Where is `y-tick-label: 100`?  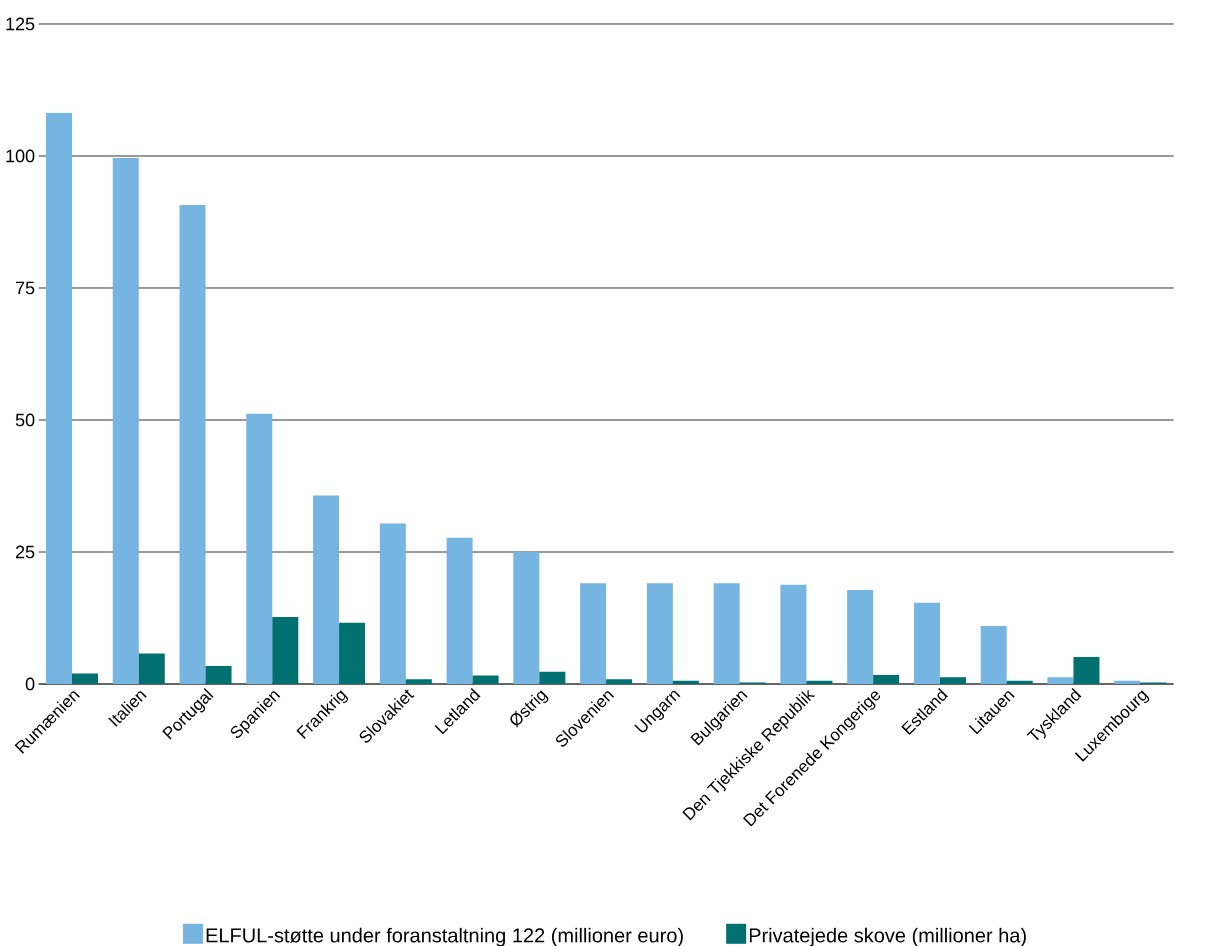
y-tick-label: 100 is located at coordinates (20, 156).